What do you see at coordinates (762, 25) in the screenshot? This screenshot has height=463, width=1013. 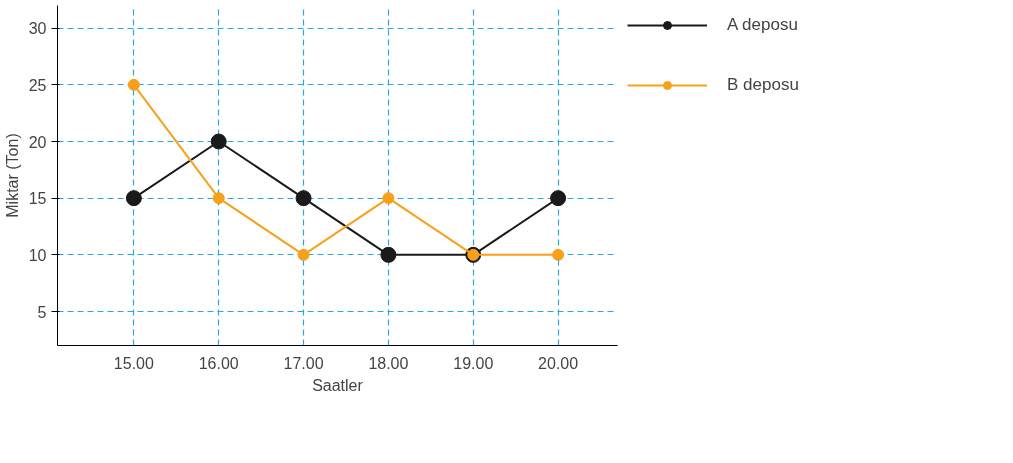 I see `legend-label: A deposu` at bounding box center [762, 25].